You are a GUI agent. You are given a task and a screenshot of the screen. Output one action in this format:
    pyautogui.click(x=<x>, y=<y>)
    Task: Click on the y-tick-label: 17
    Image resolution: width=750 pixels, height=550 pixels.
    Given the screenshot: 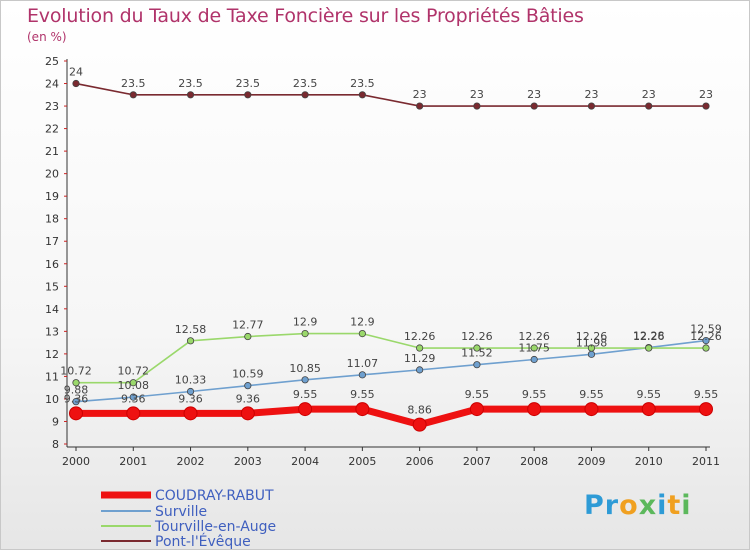 What is the action you would take?
    pyautogui.click(x=52, y=241)
    